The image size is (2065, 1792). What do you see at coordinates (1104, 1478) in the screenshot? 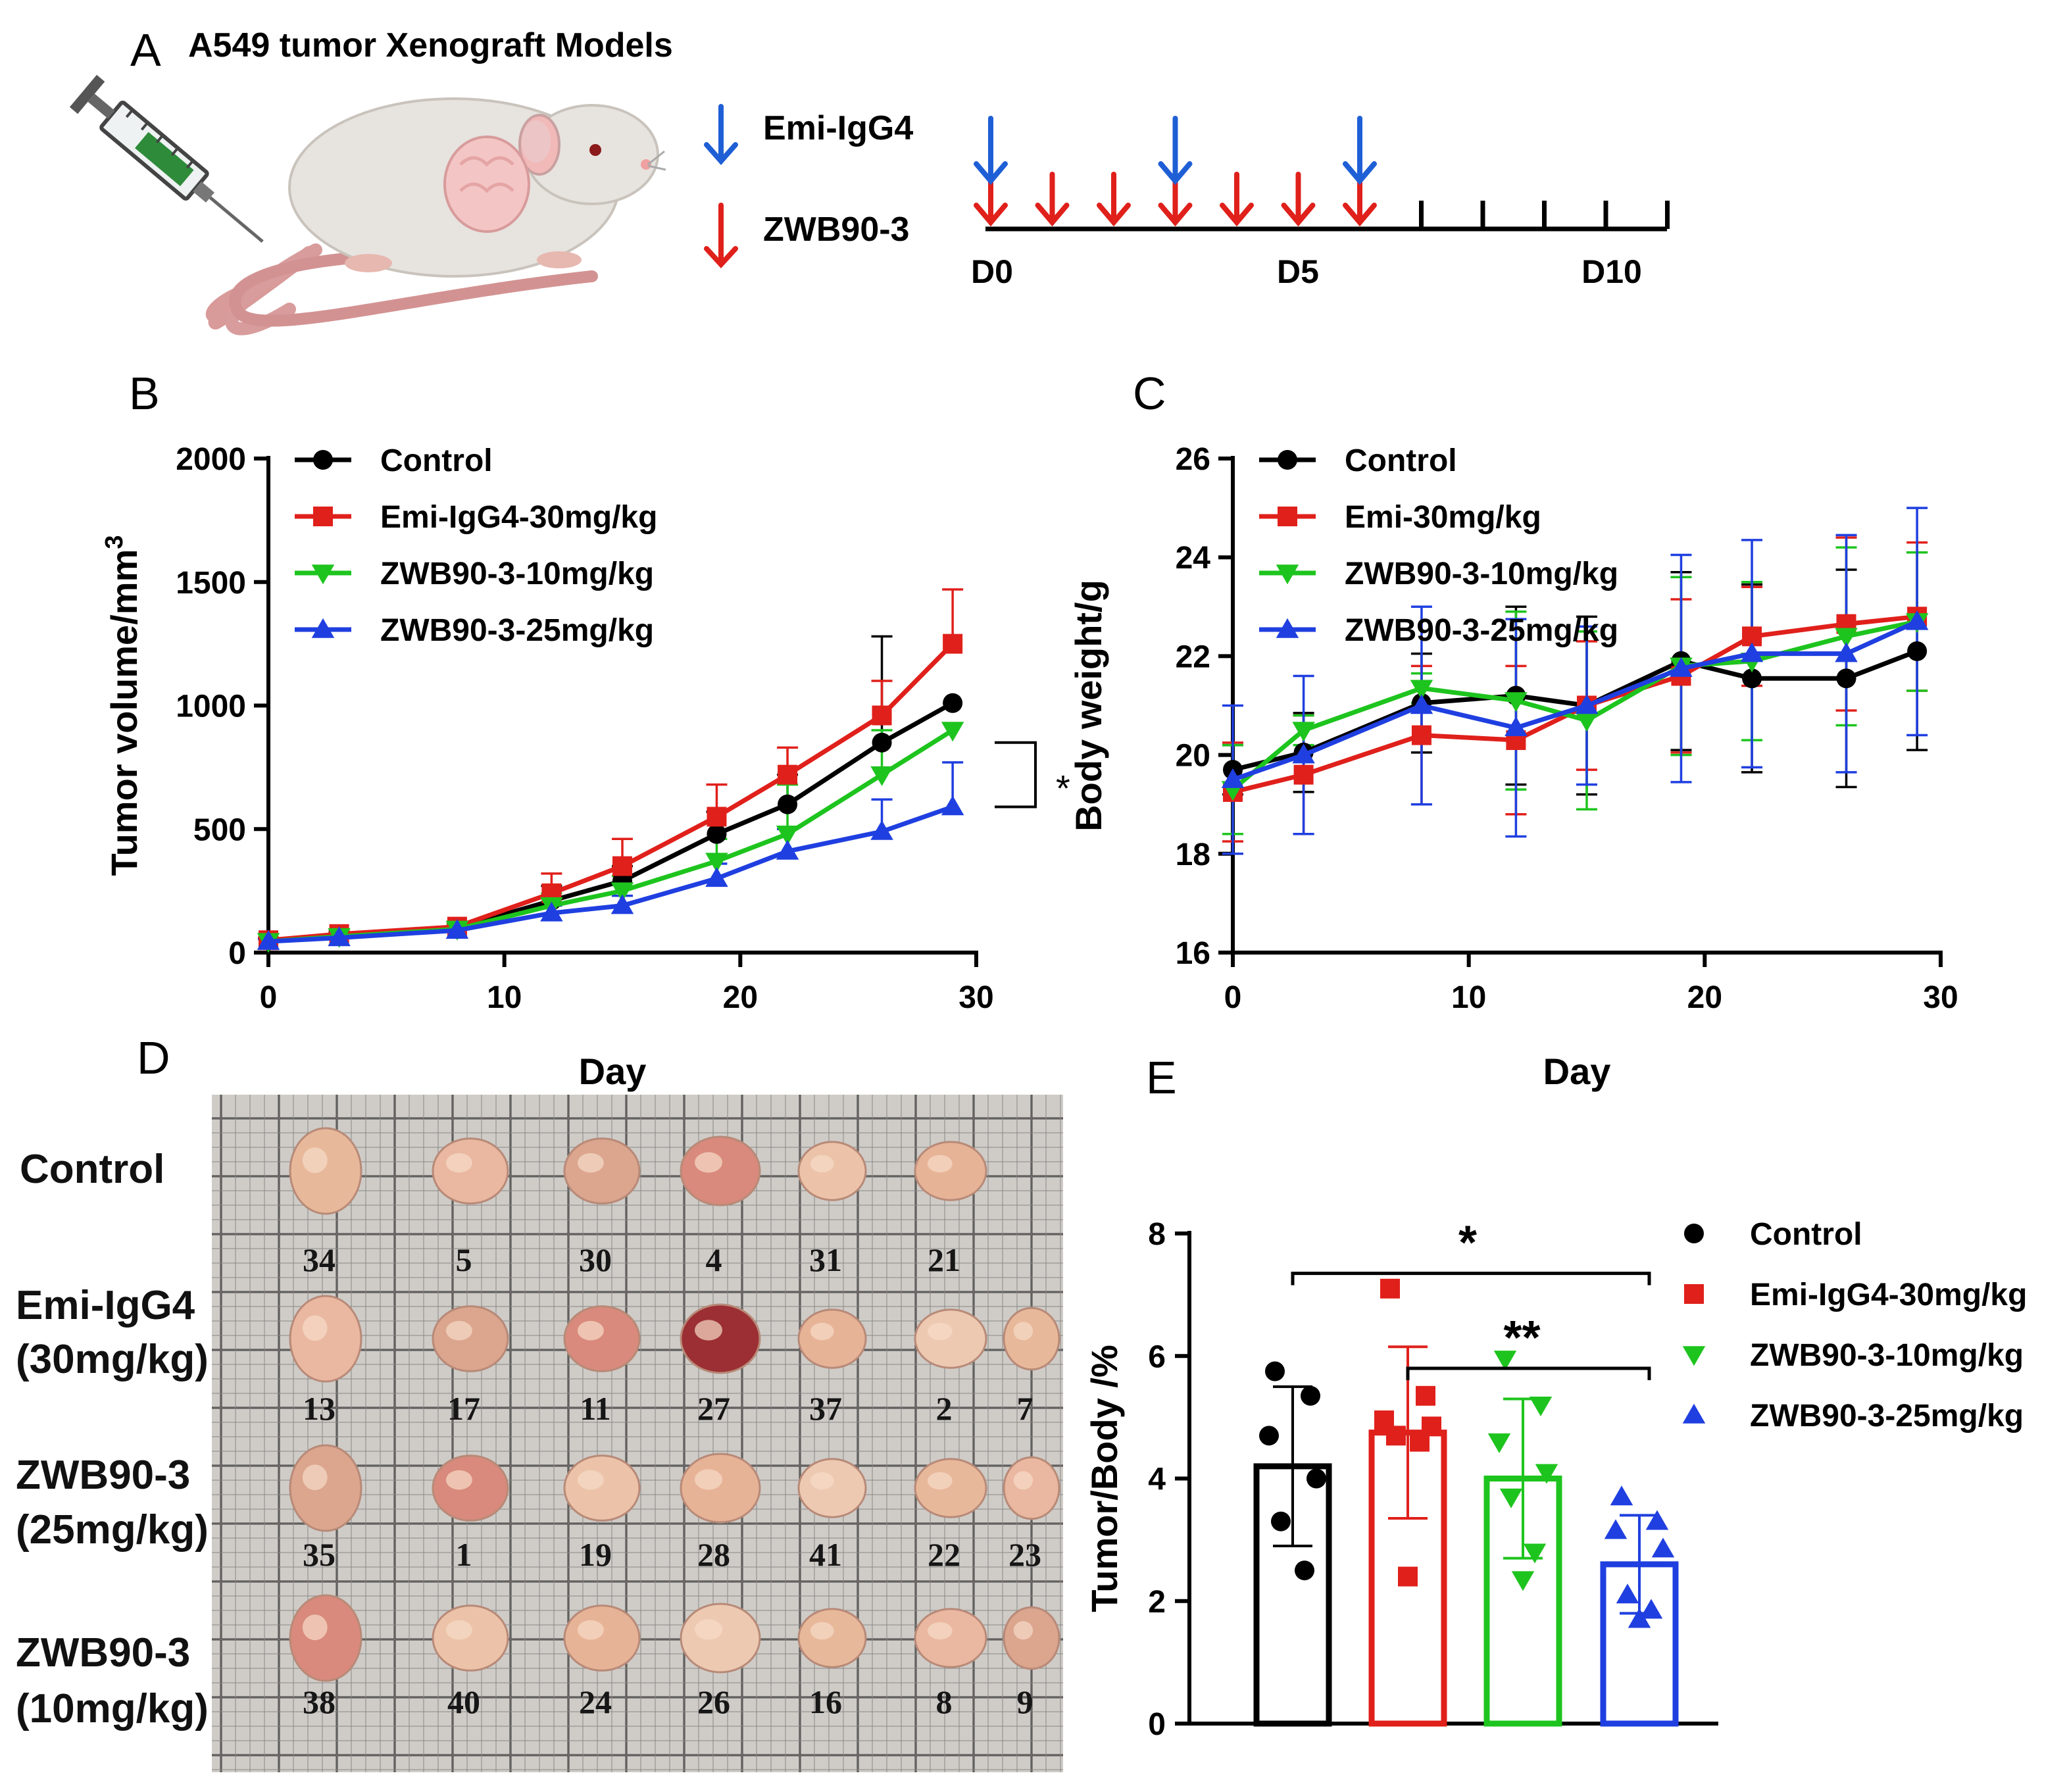
I see `y-axis-title: Tumor/Body /%` at bounding box center [1104, 1478].